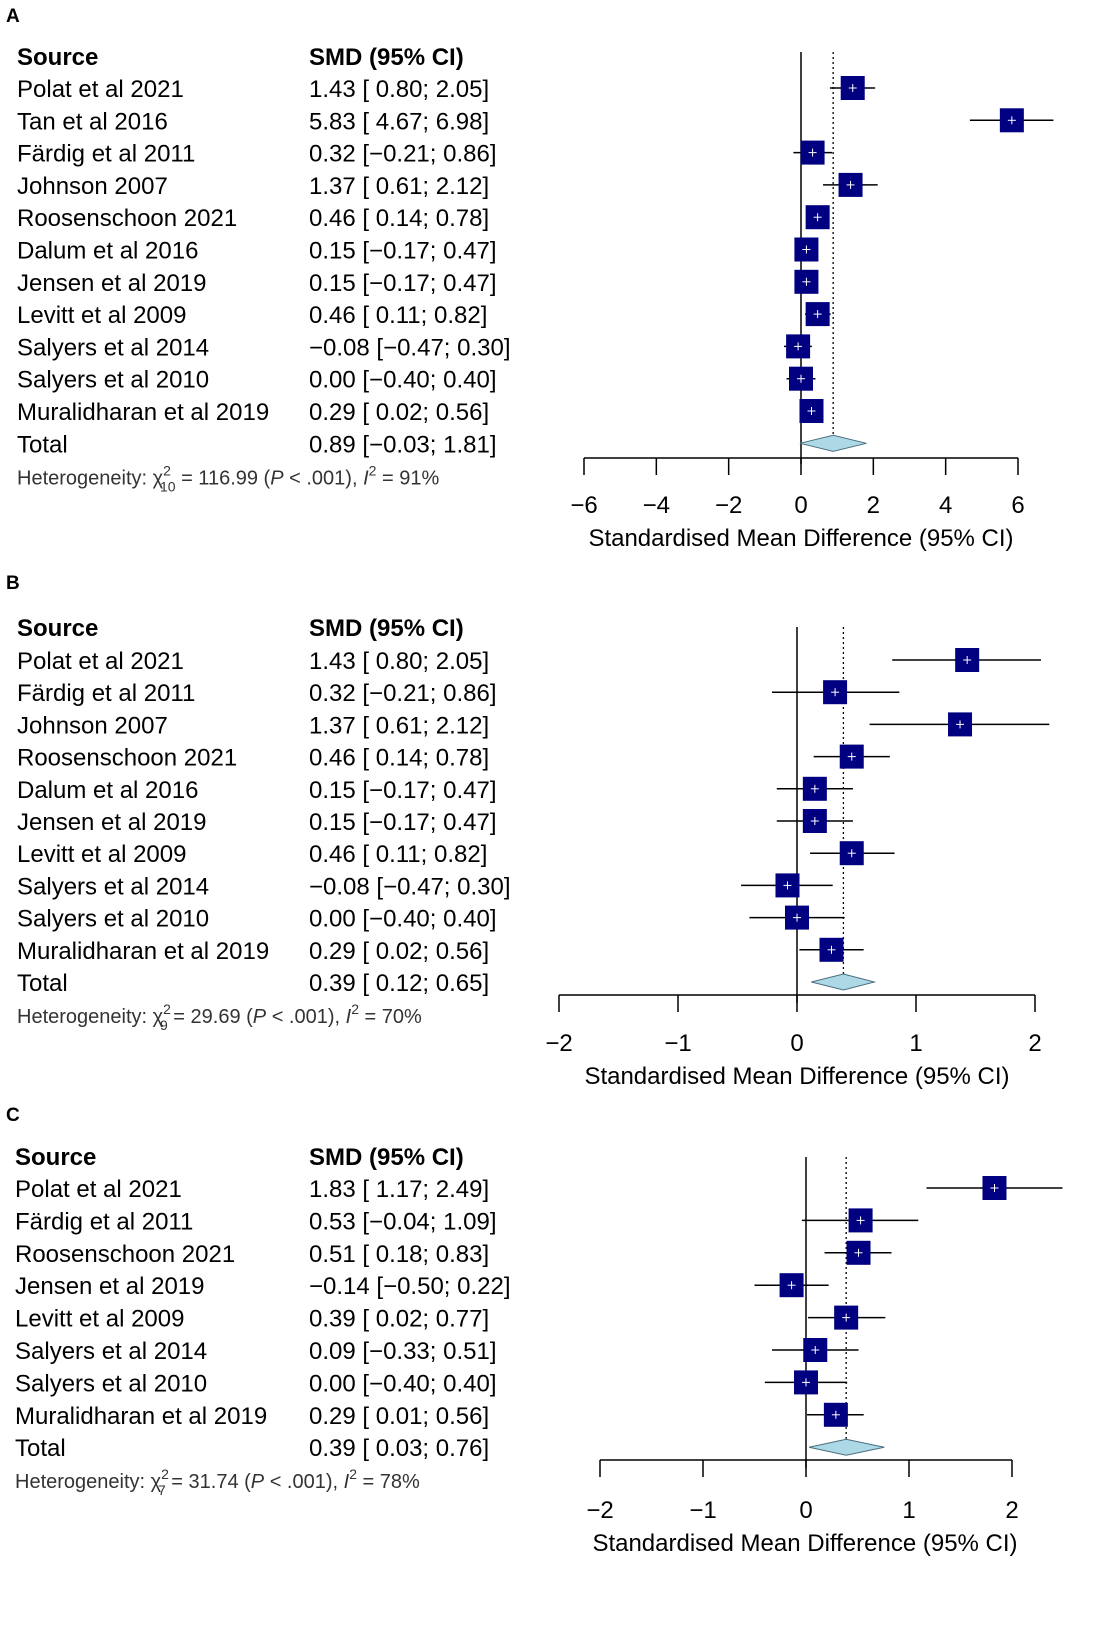  Describe the element at coordinates (386, 57) in the screenshot. I see `smd-column-header: SMD (95% CI)` at that location.